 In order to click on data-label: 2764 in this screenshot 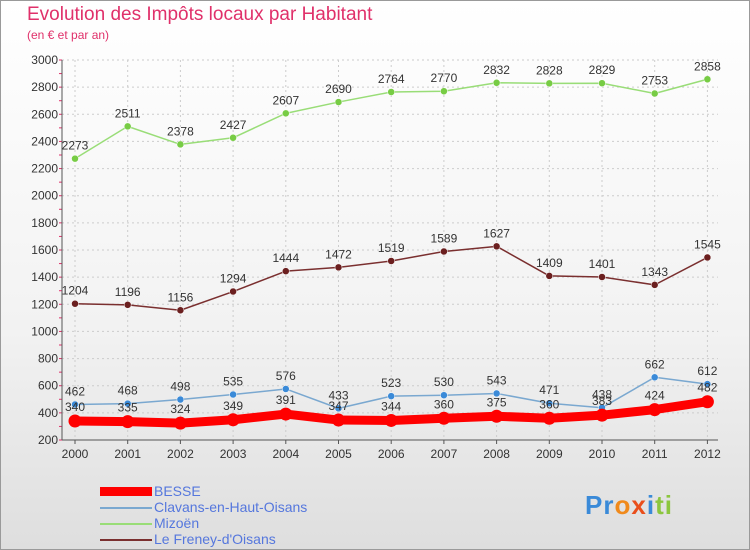, I will do `click(391, 79)`.